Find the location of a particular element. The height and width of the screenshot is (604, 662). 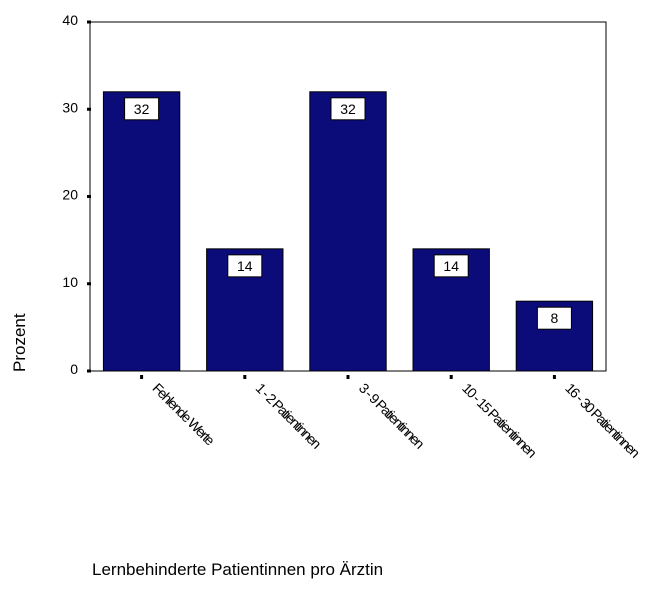

x-tick-label: 16 - 30 Patientinnen is located at coordinates (602, 420).